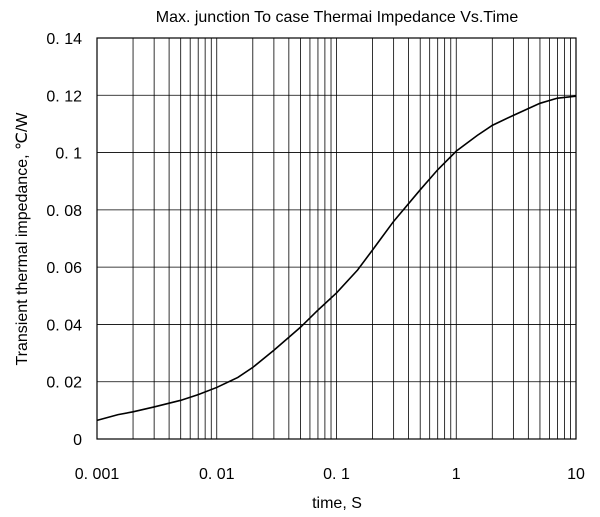 This screenshot has height=517, width=600. I want to click on y-tick-label: 0. 08, so click(64, 211).